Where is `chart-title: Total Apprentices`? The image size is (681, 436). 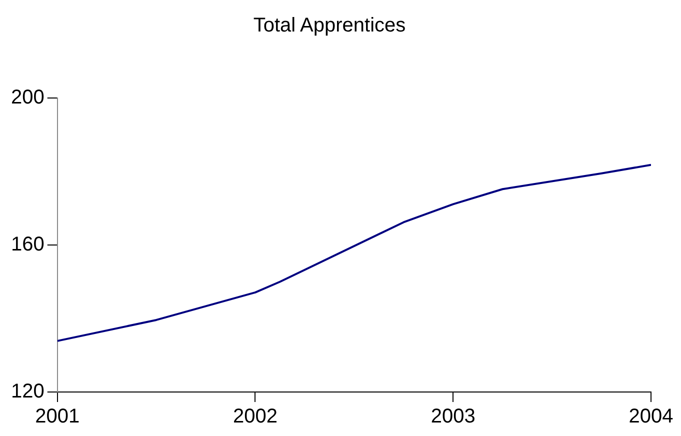 chart-title: Total Apprentices is located at coordinates (329, 25).